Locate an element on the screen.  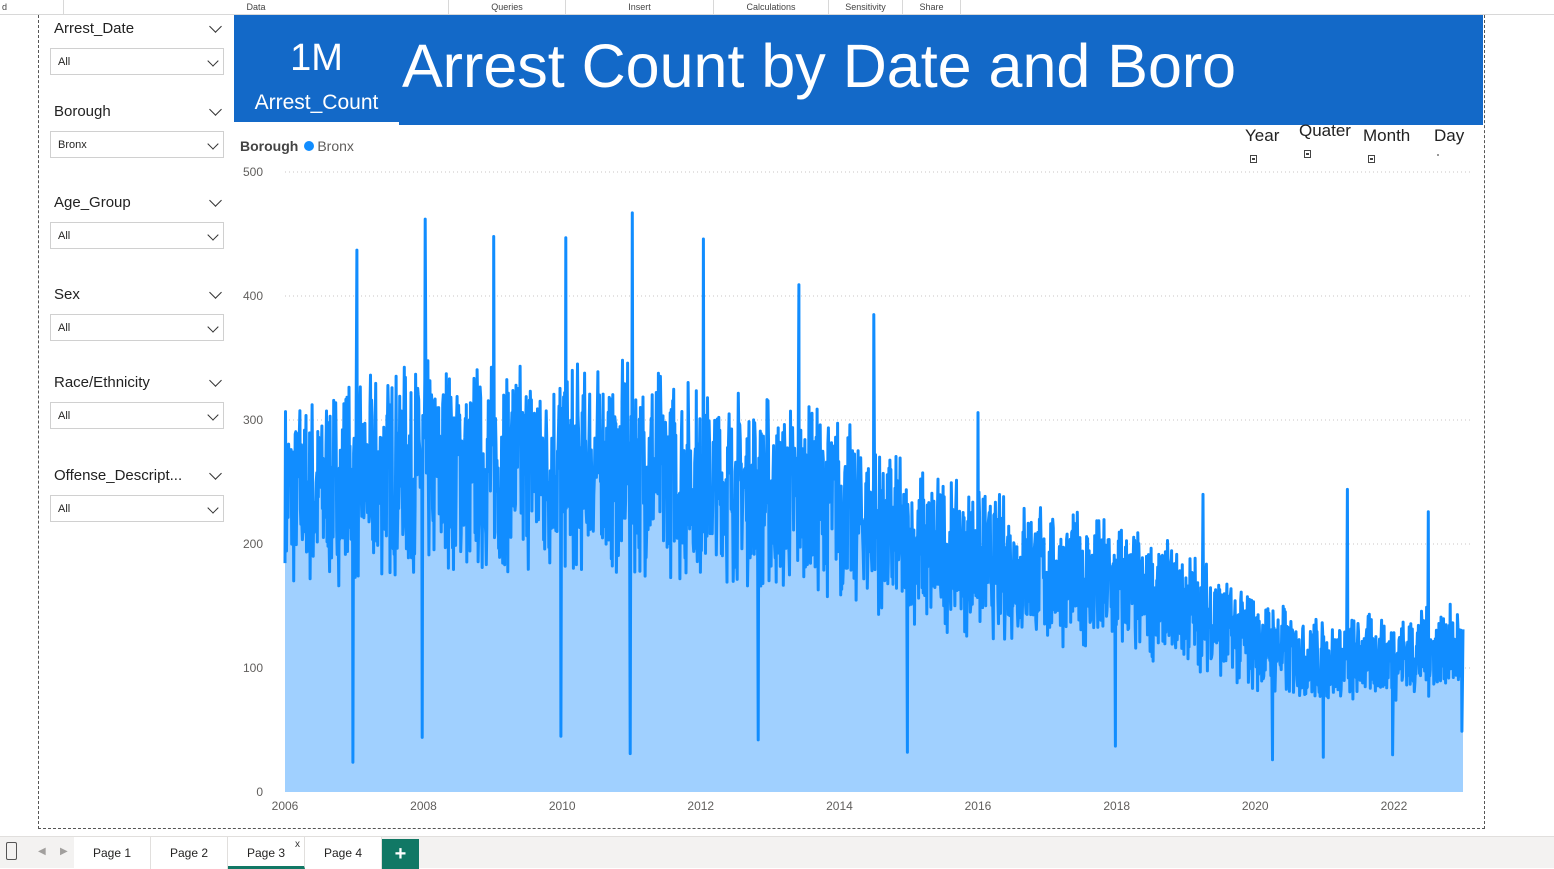
slicer-offense-description: Offense_Descript... All is located at coordinates (137, 492).